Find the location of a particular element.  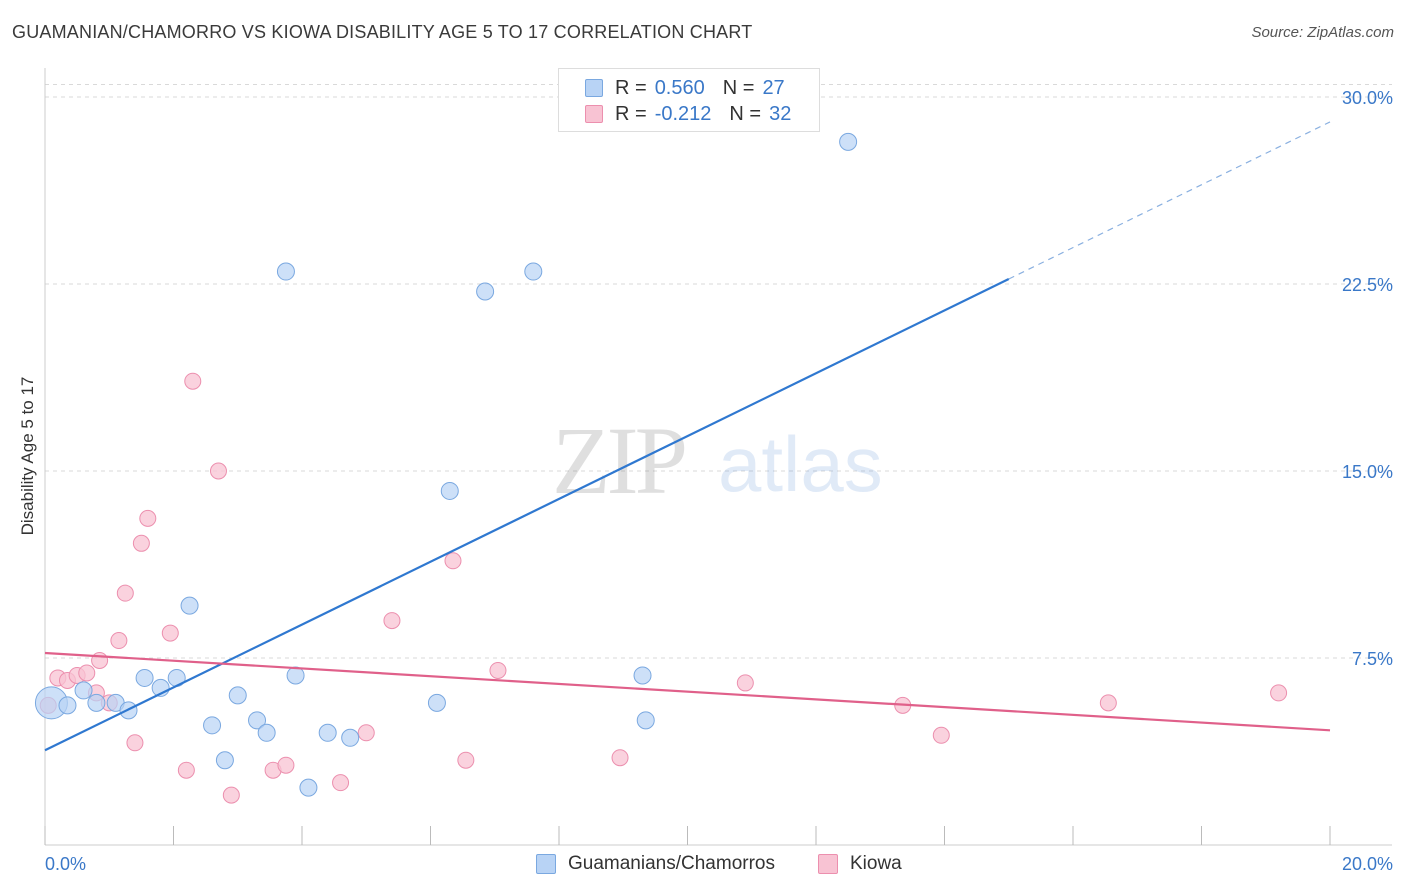

y-axis-label: Disability Age 5 to 17 is located at coordinates (27, 456).